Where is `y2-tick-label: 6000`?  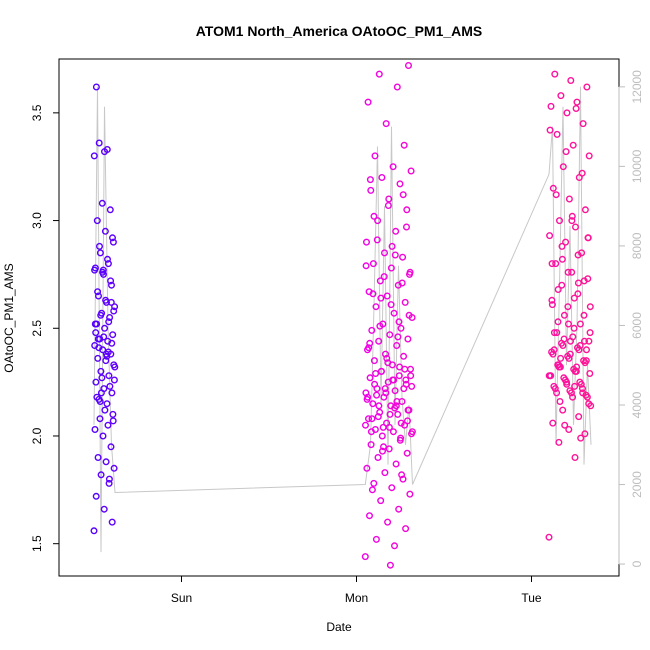
y2-tick-label: 6000 is located at coordinates (637, 325).